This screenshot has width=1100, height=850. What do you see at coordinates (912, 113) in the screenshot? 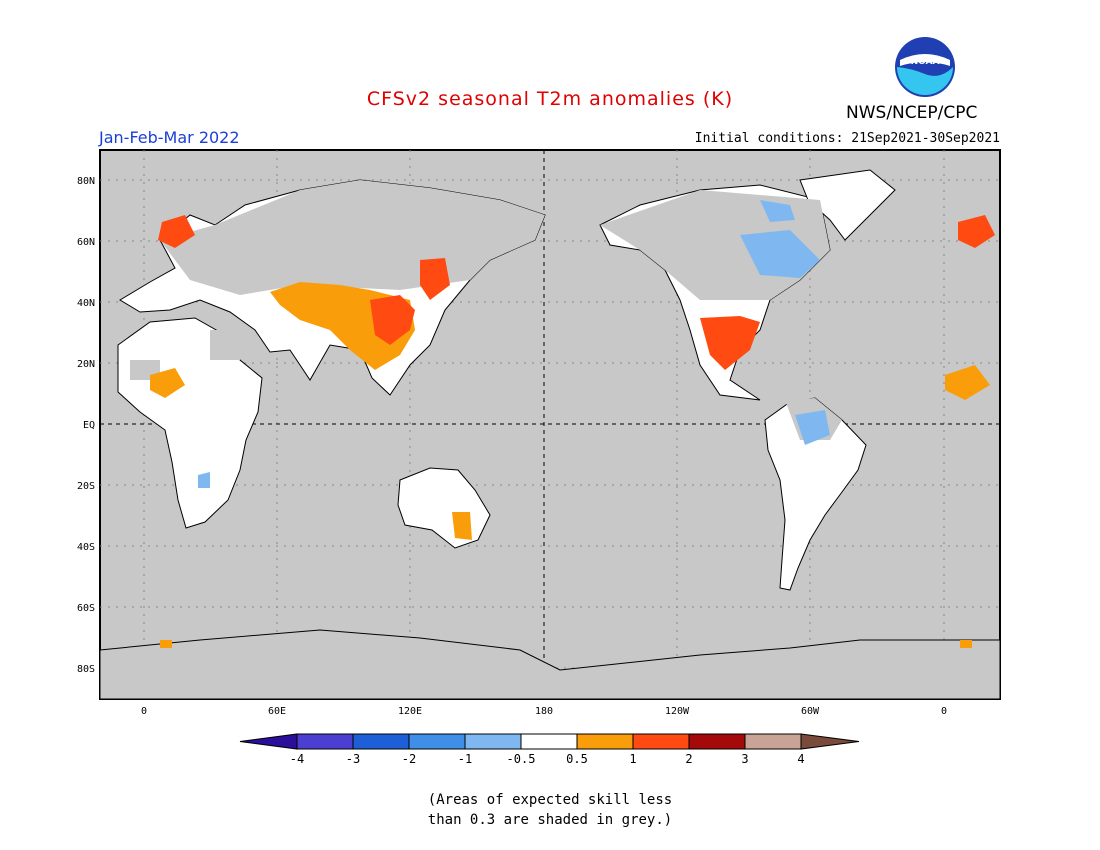
I see `organization-label: NWS/NCEP/CPC` at bounding box center [912, 113].